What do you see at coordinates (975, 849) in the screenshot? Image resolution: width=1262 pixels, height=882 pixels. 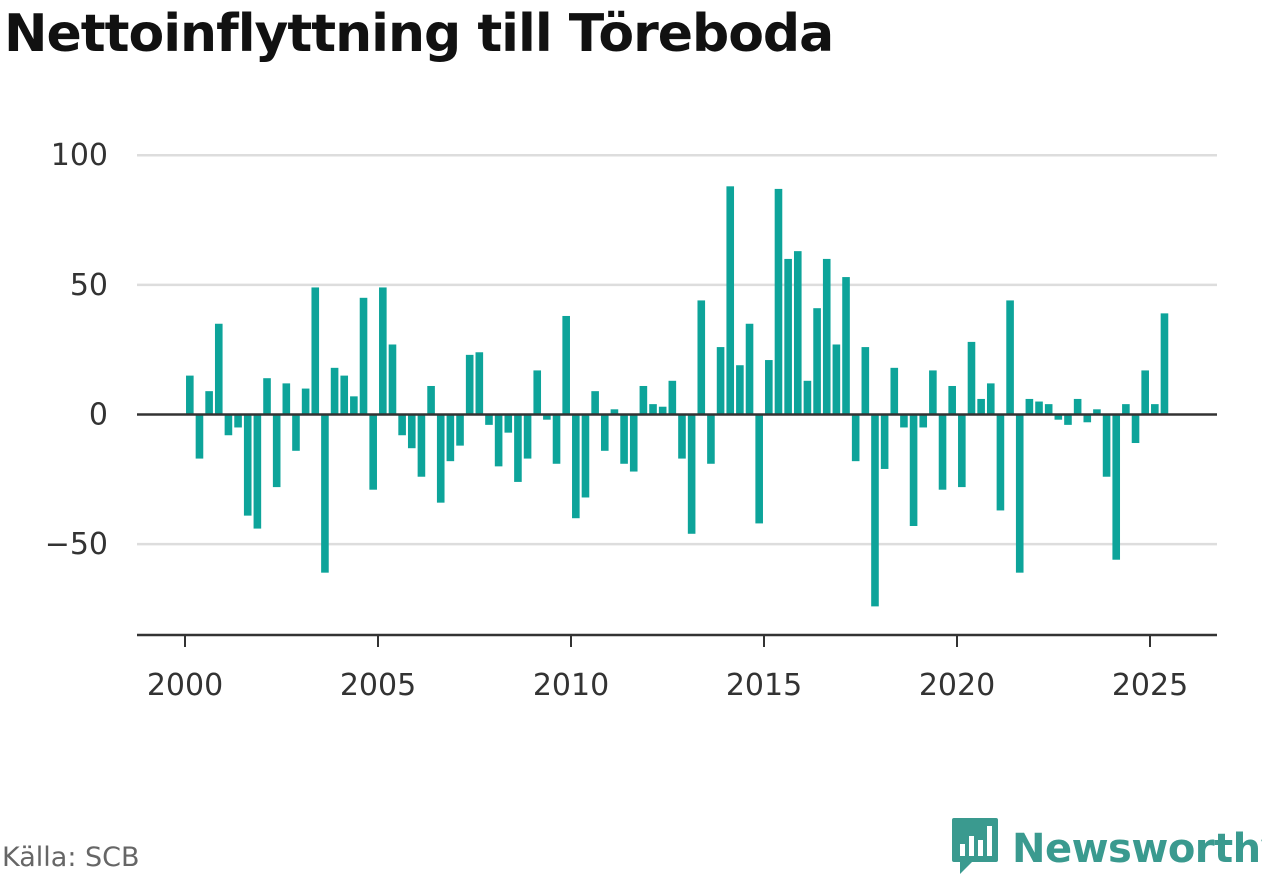 I see `newsworthy-logo-icon` at bounding box center [975, 849].